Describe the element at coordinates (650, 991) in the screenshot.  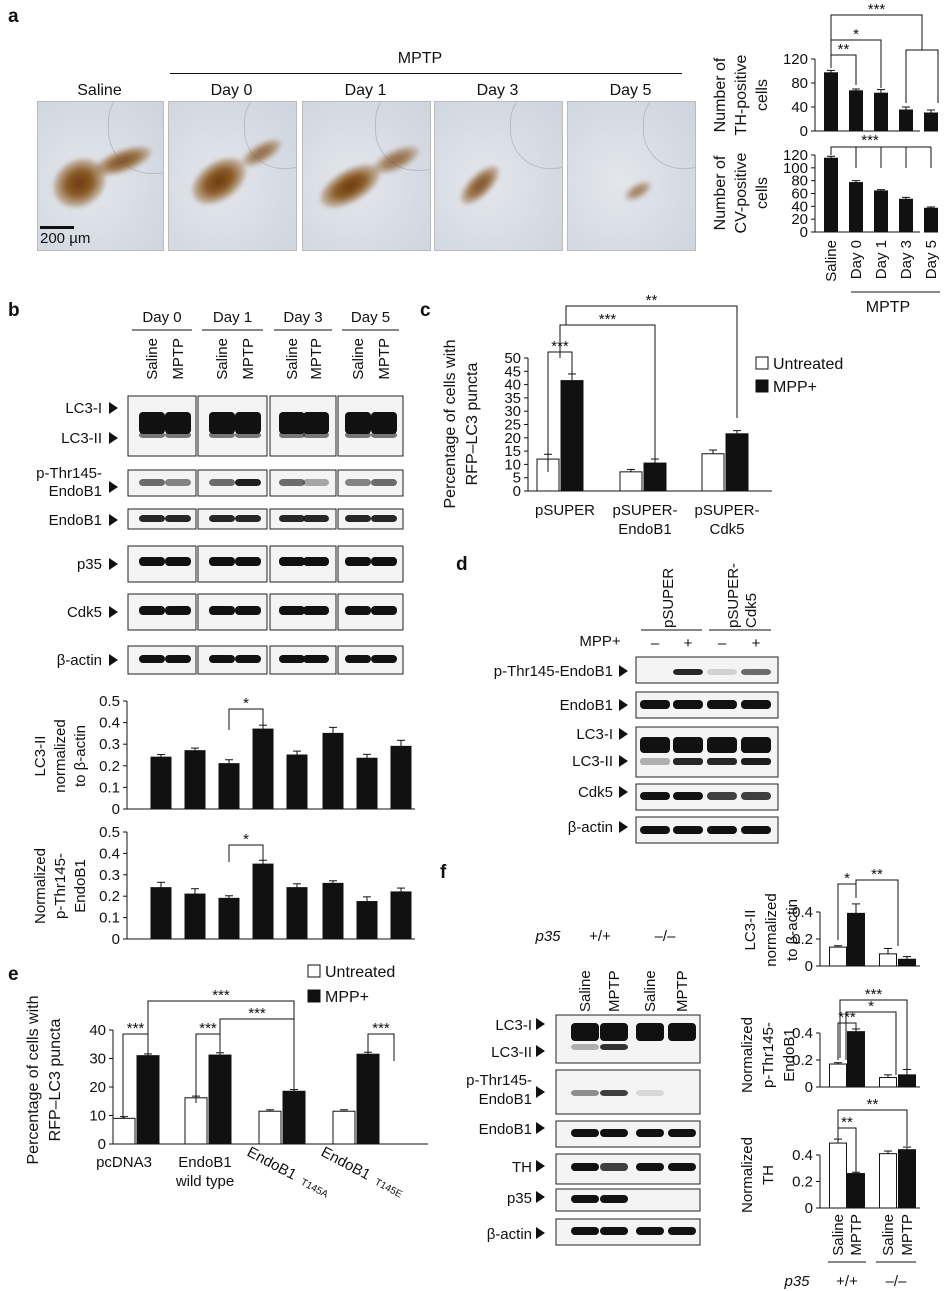
I see `lane-label: Saline` at that location.